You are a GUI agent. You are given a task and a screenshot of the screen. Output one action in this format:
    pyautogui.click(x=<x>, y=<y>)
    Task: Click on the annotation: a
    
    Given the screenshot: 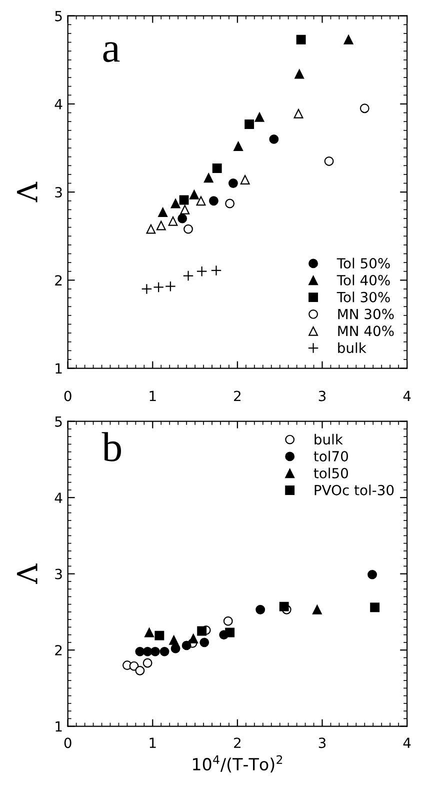 What is the action you would take?
    pyautogui.click(x=111, y=52)
    